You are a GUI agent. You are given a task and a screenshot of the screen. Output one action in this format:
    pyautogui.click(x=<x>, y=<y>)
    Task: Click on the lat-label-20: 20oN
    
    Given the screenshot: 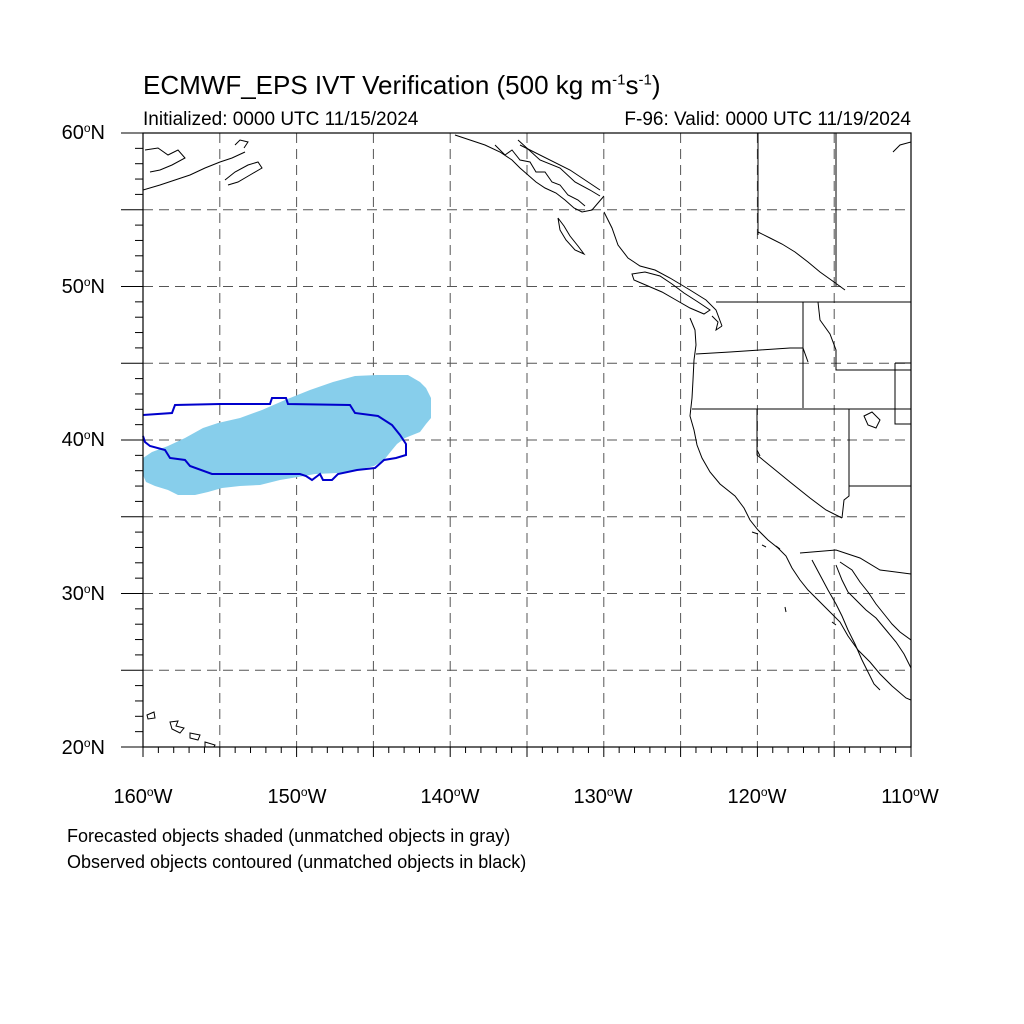 What is the action you would take?
    pyautogui.click(x=83, y=747)
    